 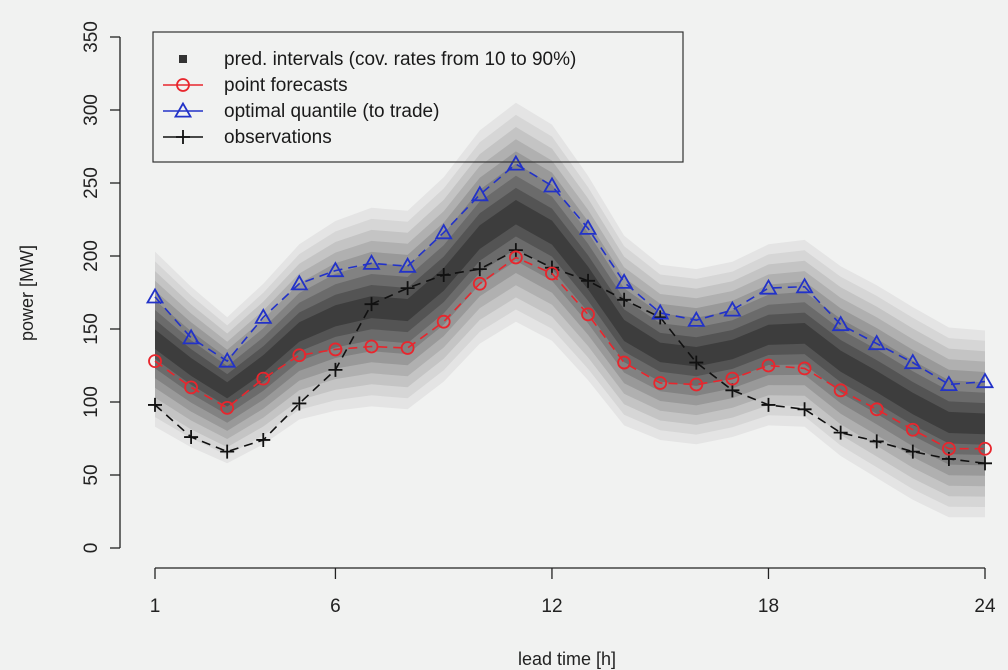 I want to click on y-tick-label: 350, so click(x=91, y=37).